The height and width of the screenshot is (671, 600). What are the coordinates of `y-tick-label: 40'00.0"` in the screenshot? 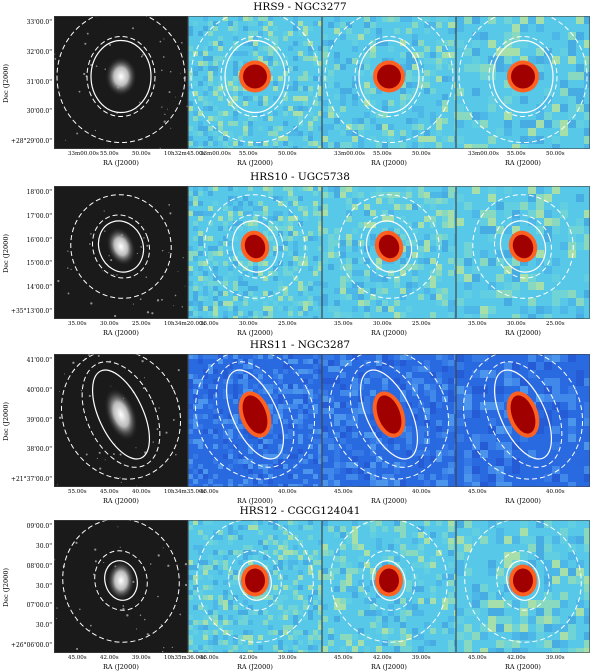 It's located at (39, 390).